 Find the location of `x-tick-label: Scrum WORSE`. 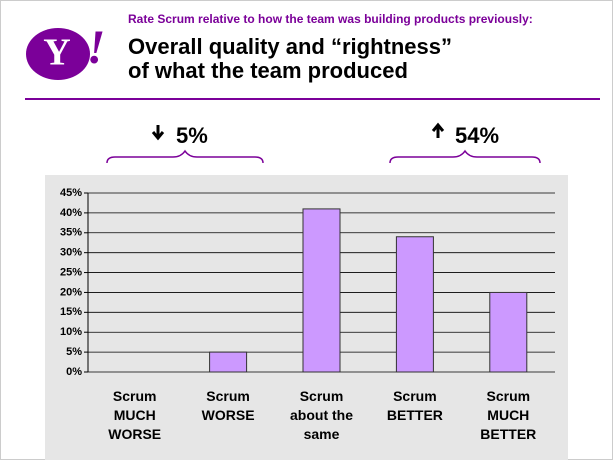

x-tick-label: Scrum WORSE is located at coordinates (228, 405).